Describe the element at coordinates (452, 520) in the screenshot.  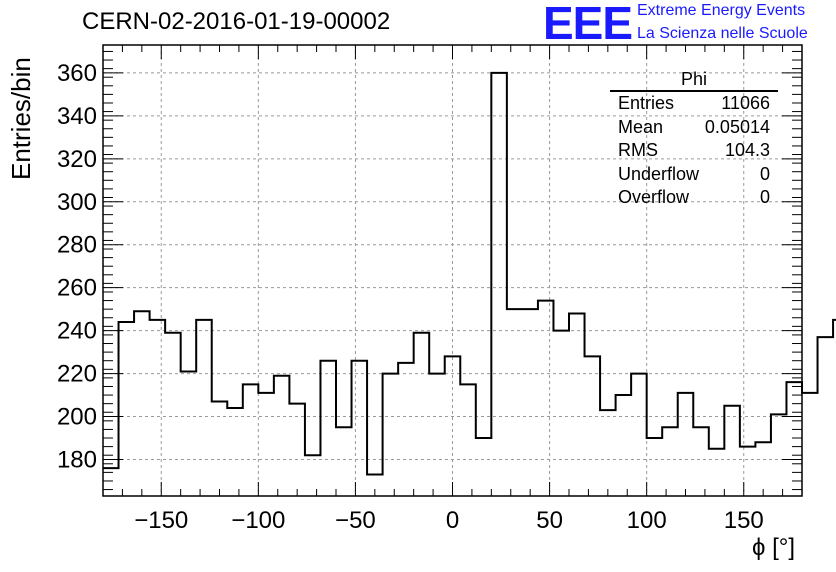
I see `x-tick-label: 0` at that location.